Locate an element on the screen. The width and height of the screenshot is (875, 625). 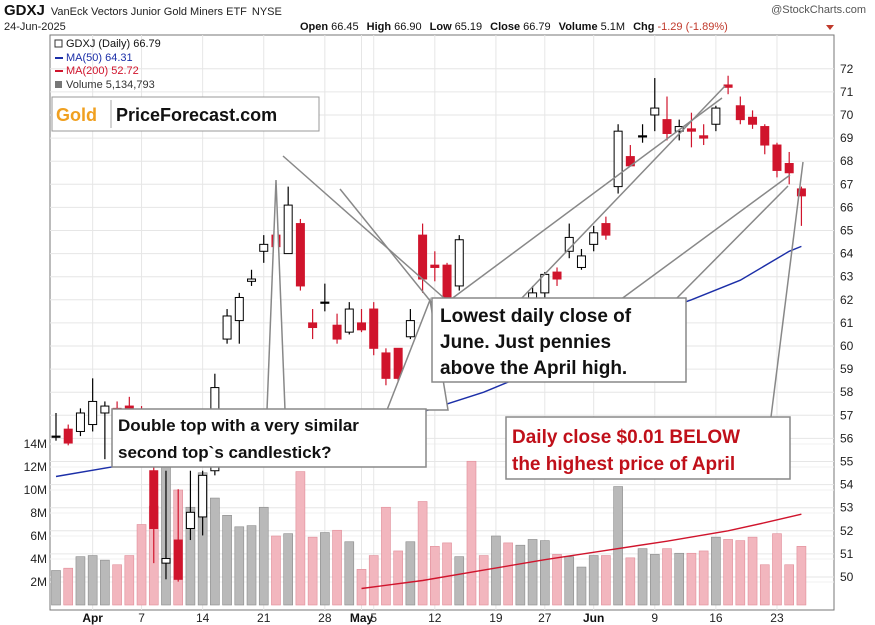
date-tick-label: 5 is located at coordinates (373, 618).